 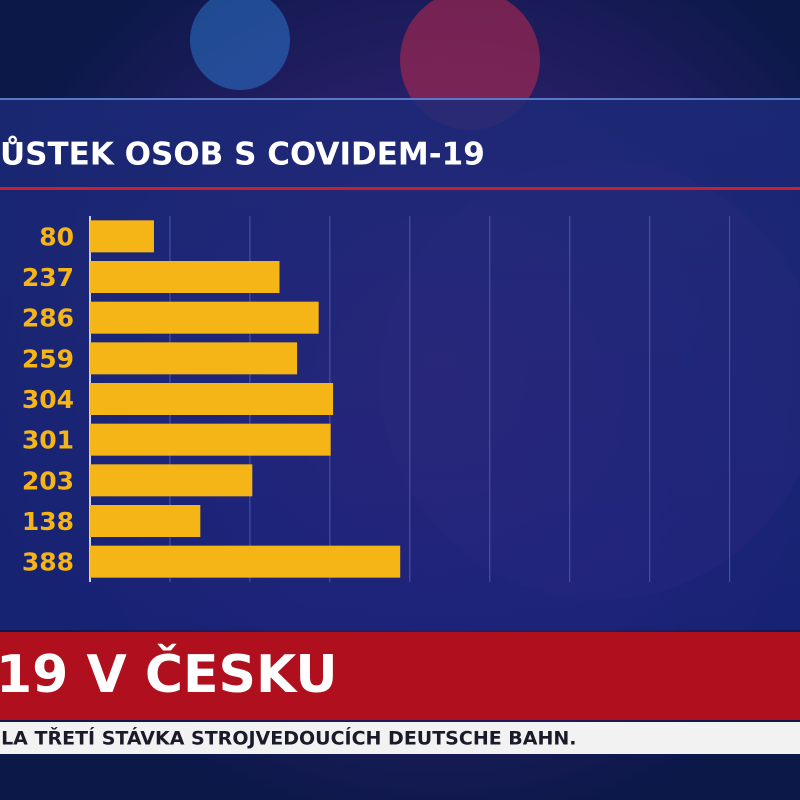 I want to click on value-label: 80, so click(x=56, y=236).